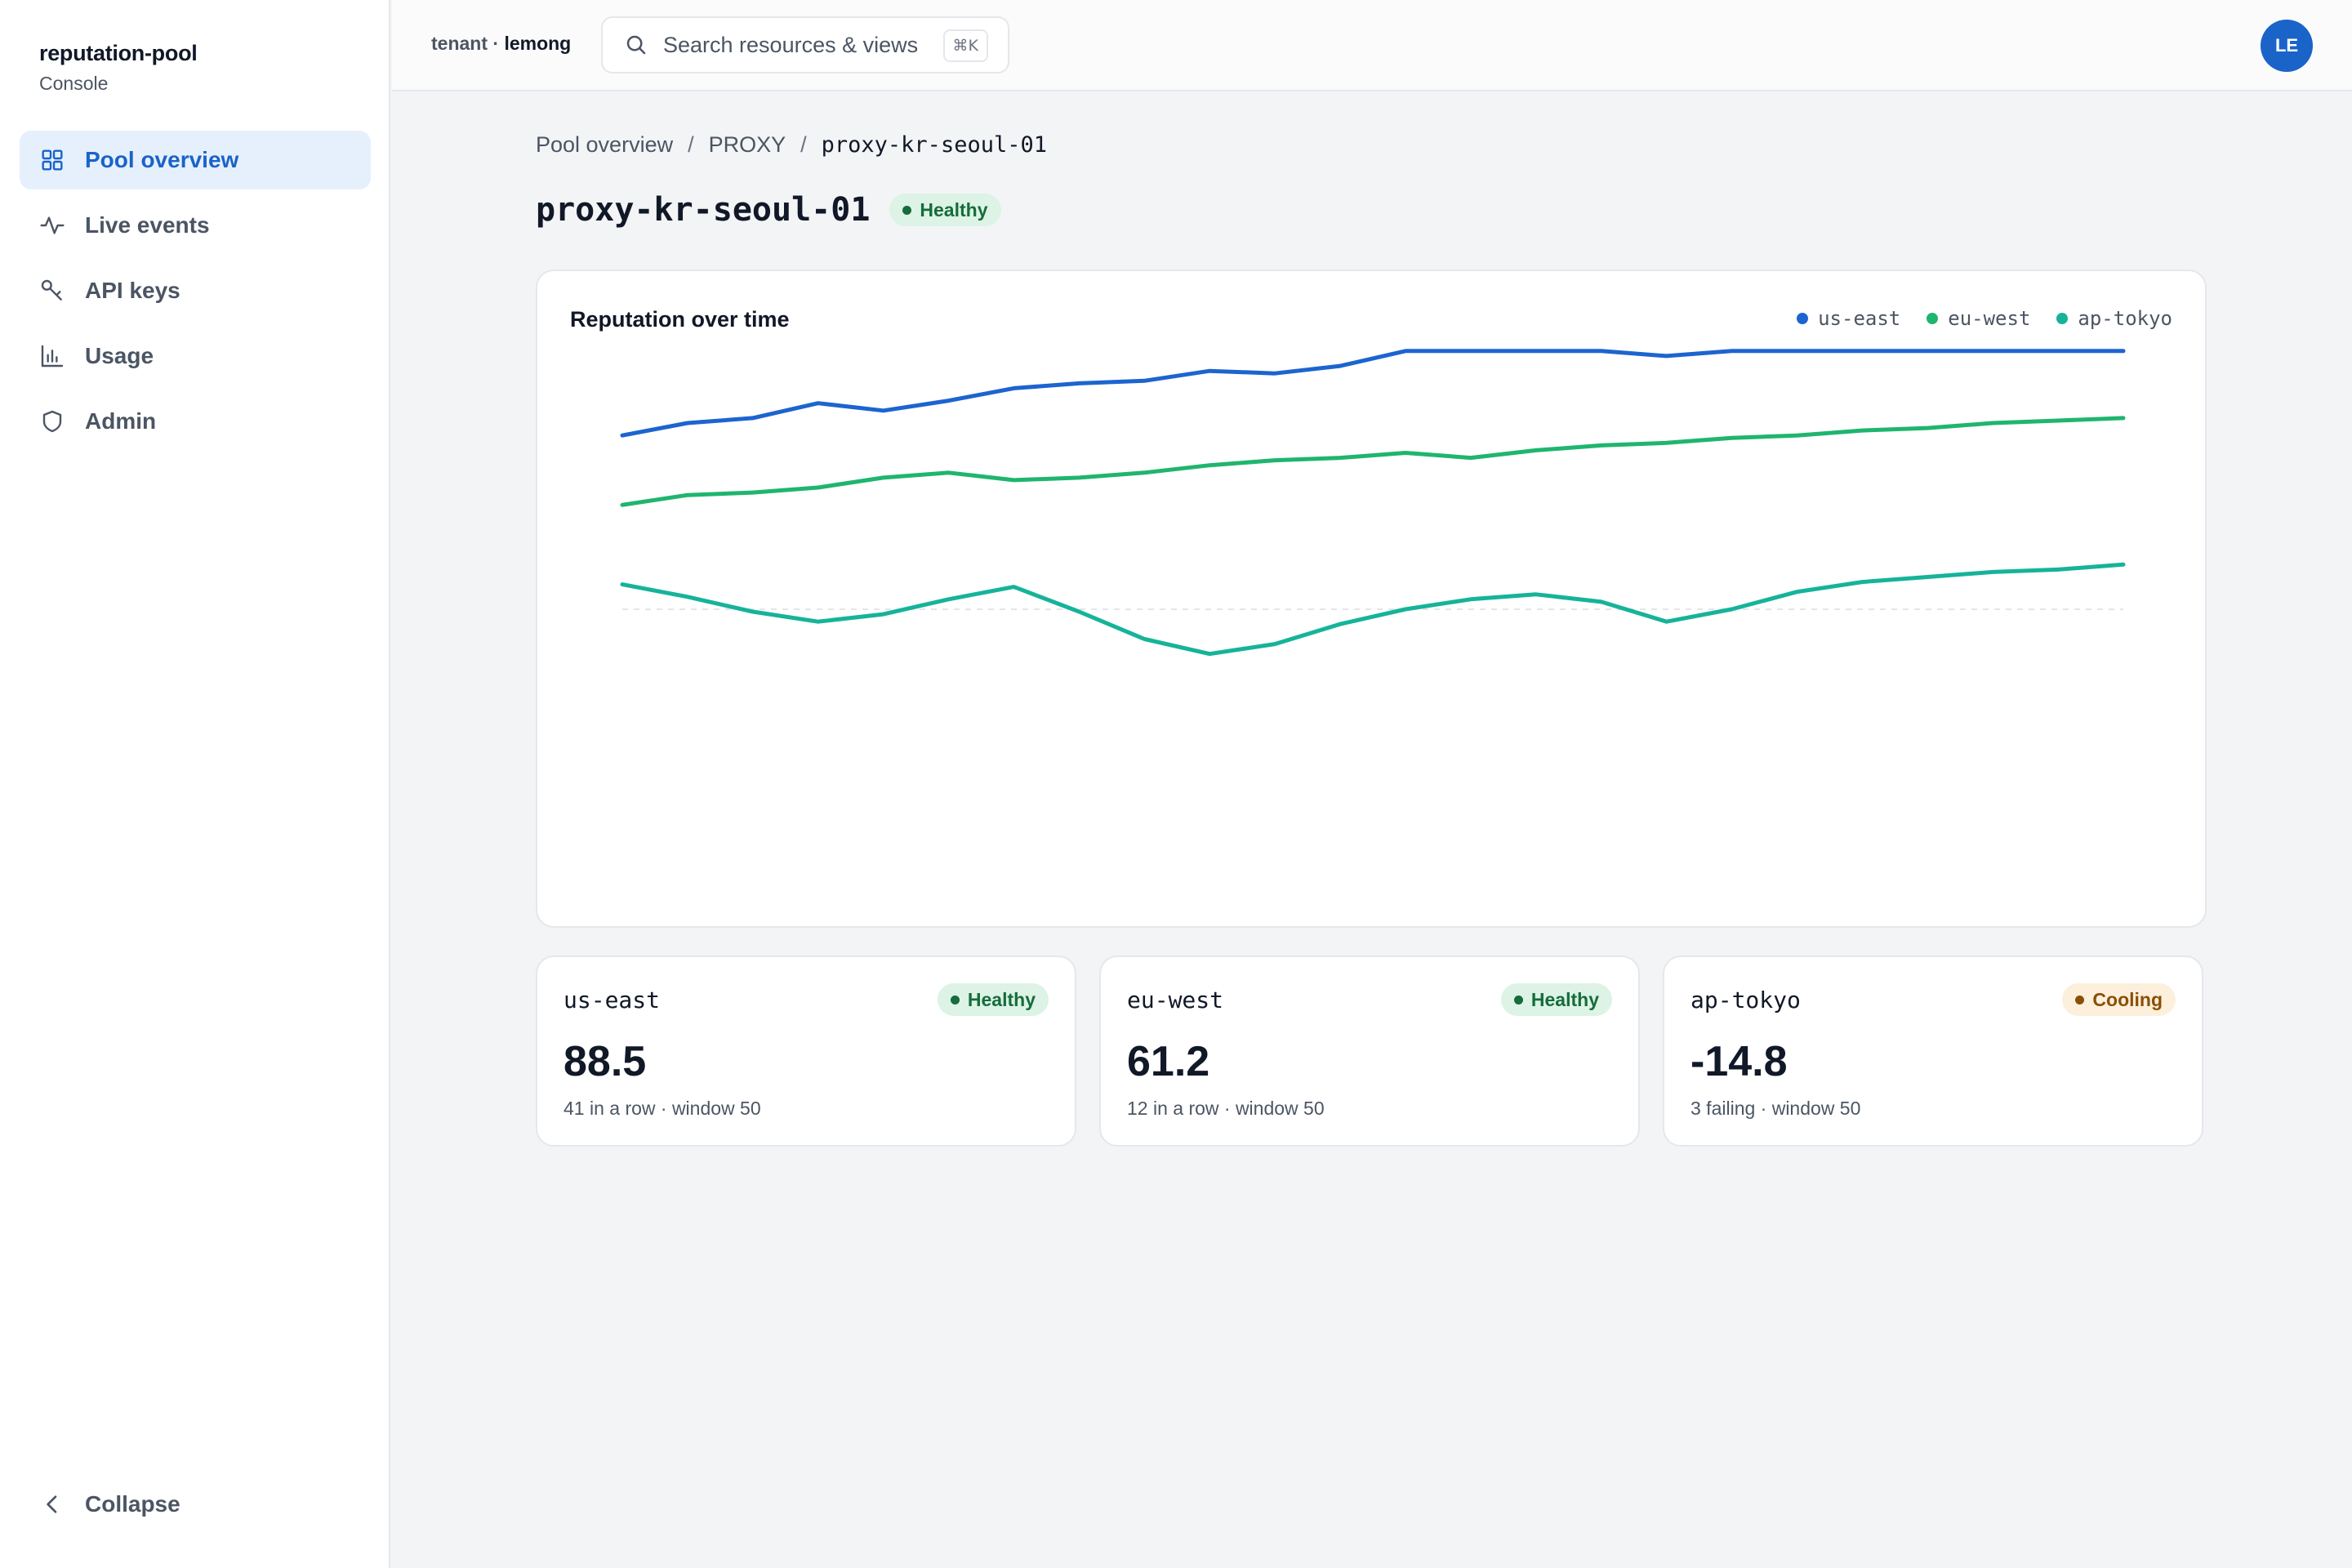 This screenshot has height=1568, width=2352. I want to click on activity-icon, so click(52, 225).